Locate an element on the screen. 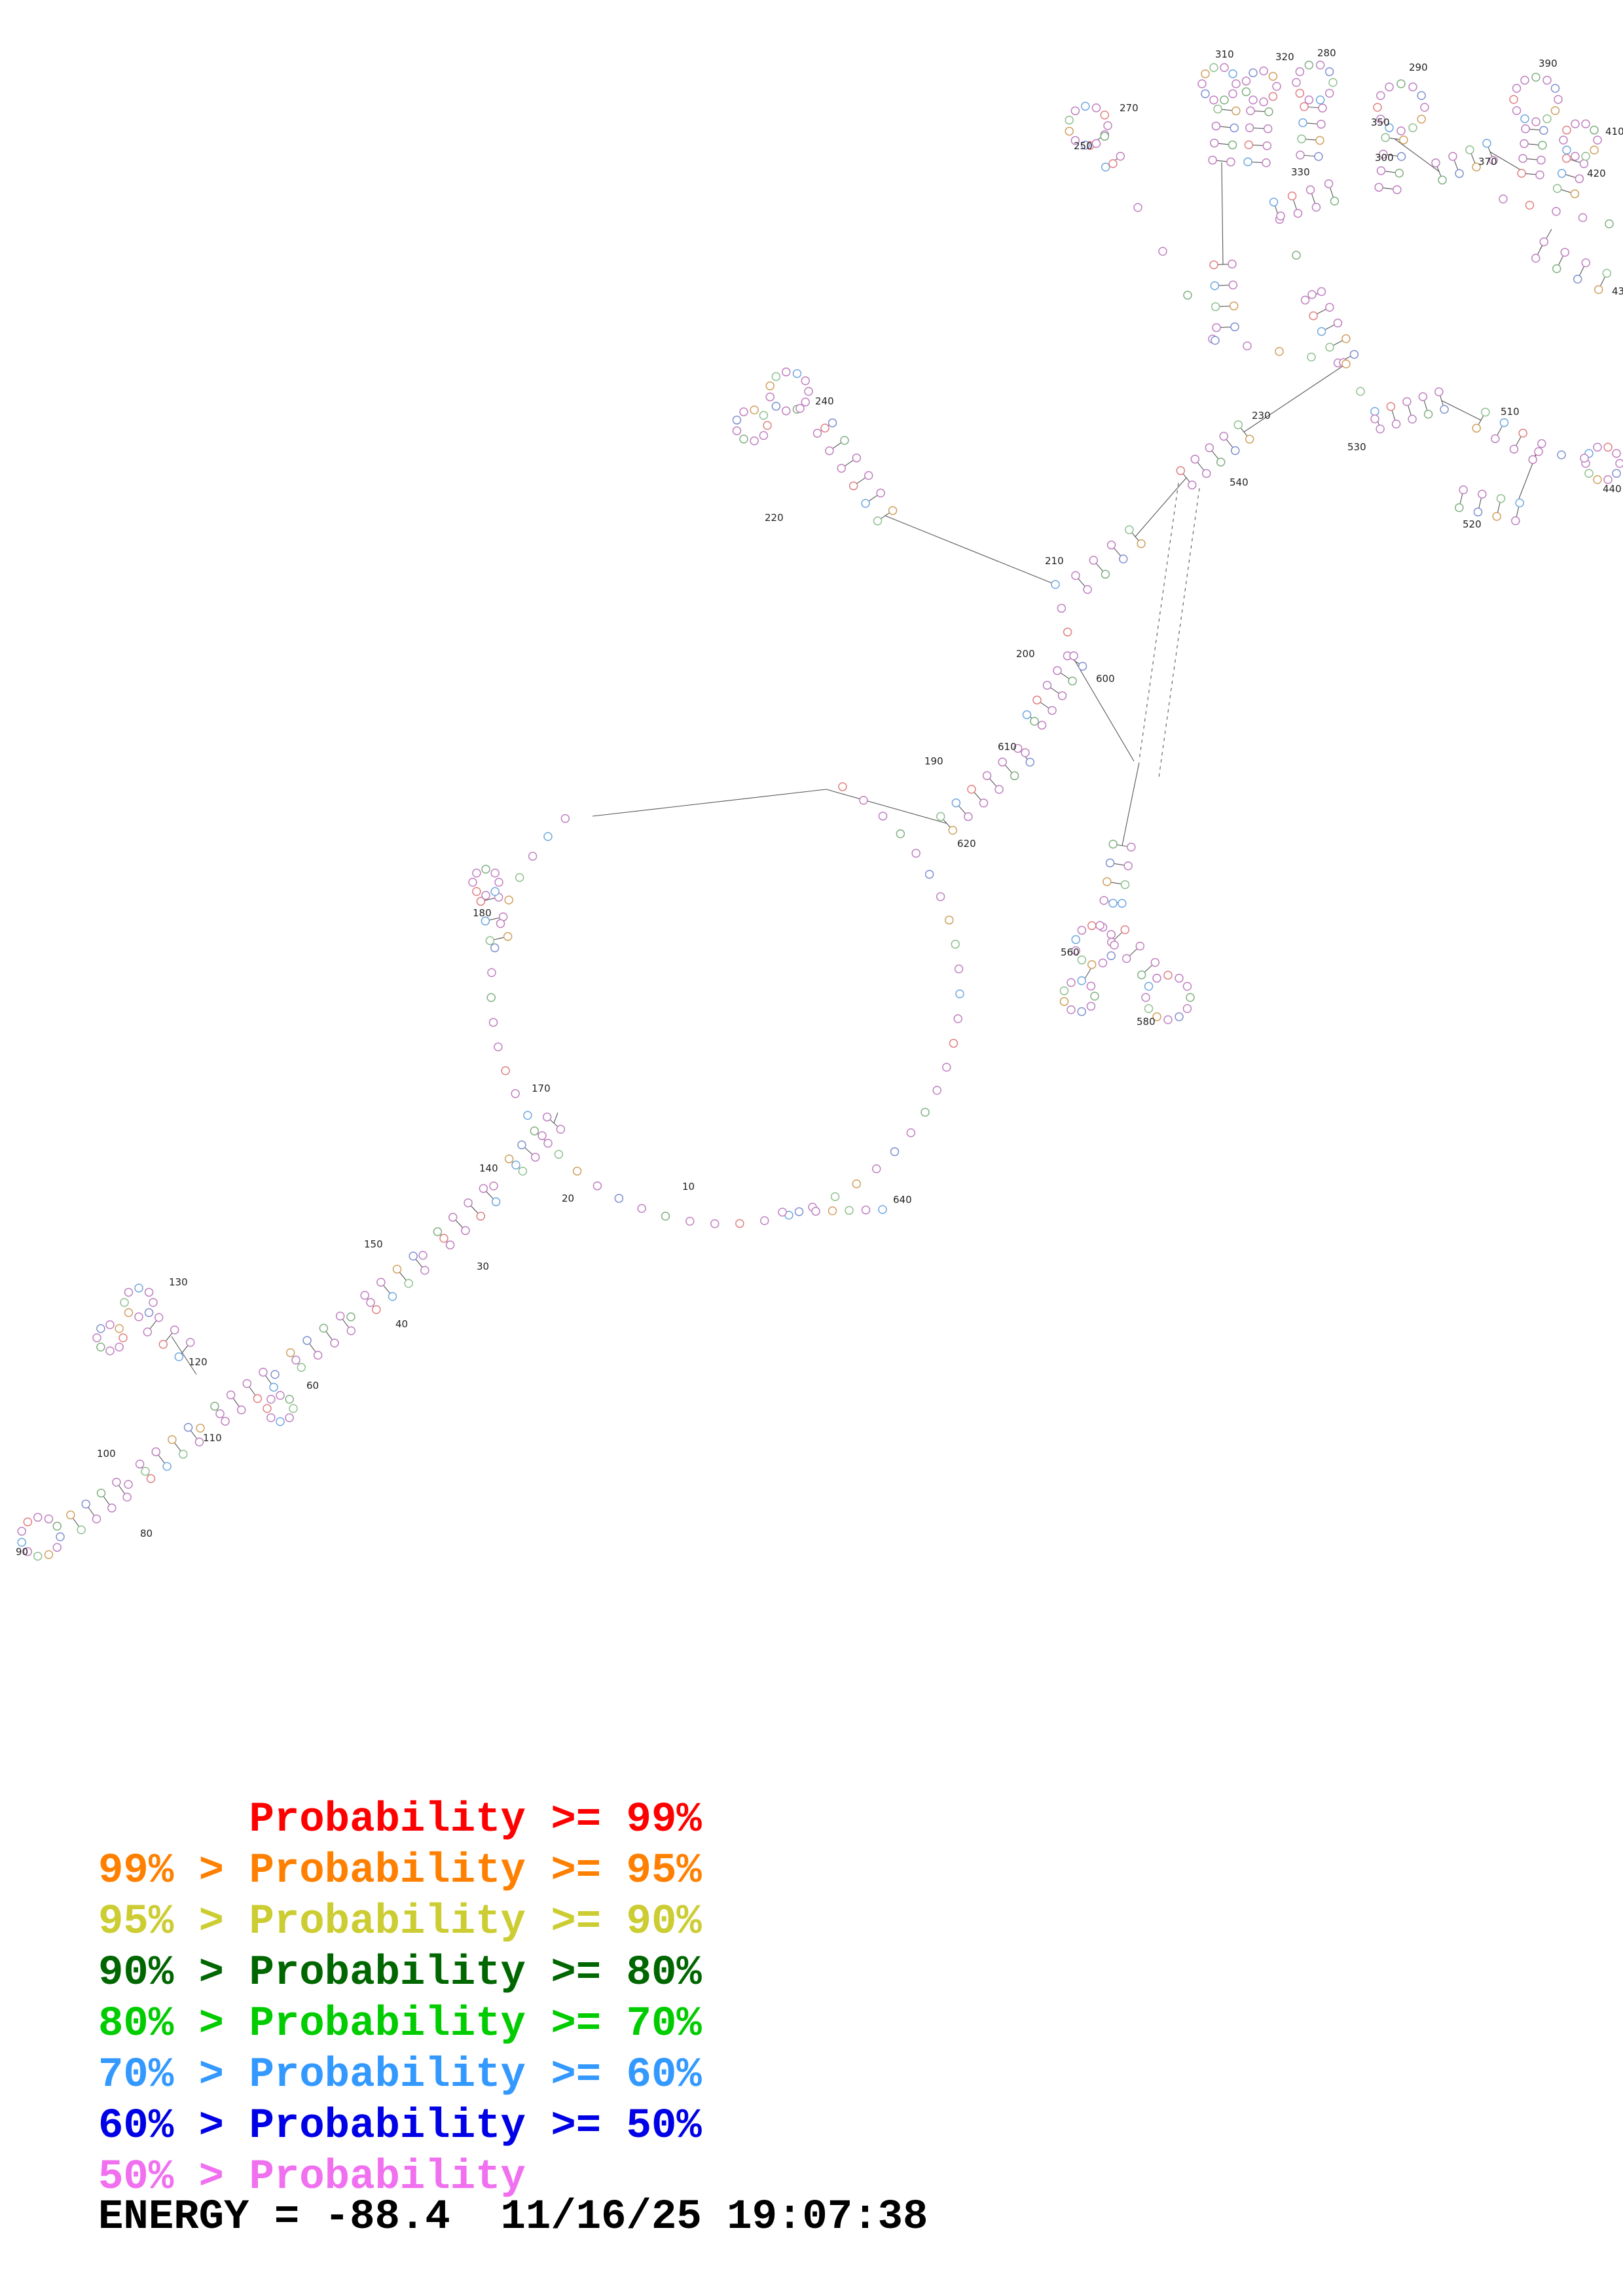 This screenshot has height=2296, width=1623. position-label: 520 is located at coordinates (1472, 524).